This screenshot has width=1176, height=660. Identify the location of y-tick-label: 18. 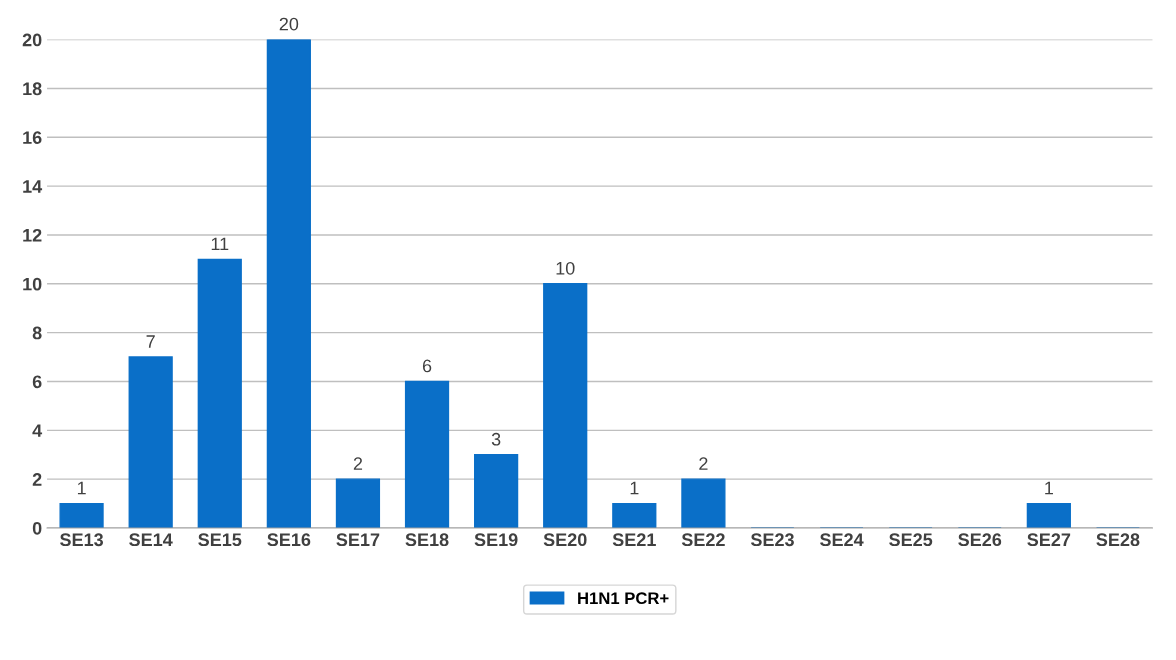
(32, 89).